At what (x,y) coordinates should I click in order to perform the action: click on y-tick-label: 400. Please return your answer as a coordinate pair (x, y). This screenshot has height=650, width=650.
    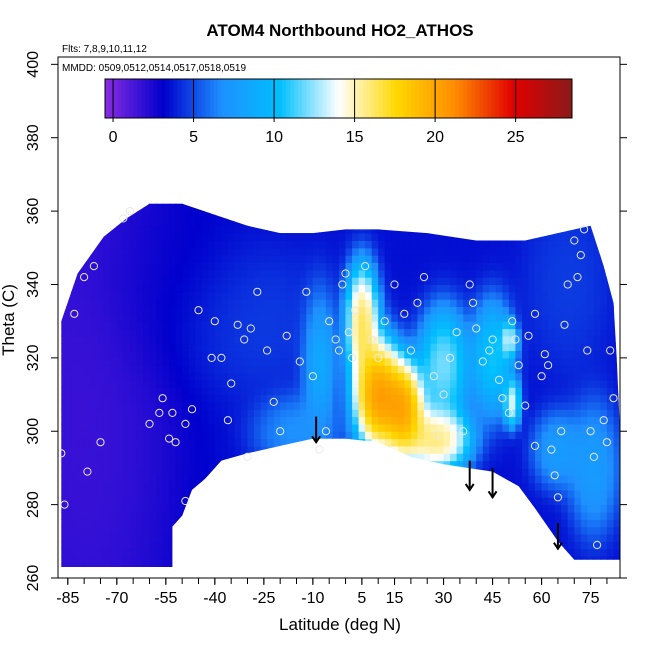
    Looking at the image, I should click on (33, 64).